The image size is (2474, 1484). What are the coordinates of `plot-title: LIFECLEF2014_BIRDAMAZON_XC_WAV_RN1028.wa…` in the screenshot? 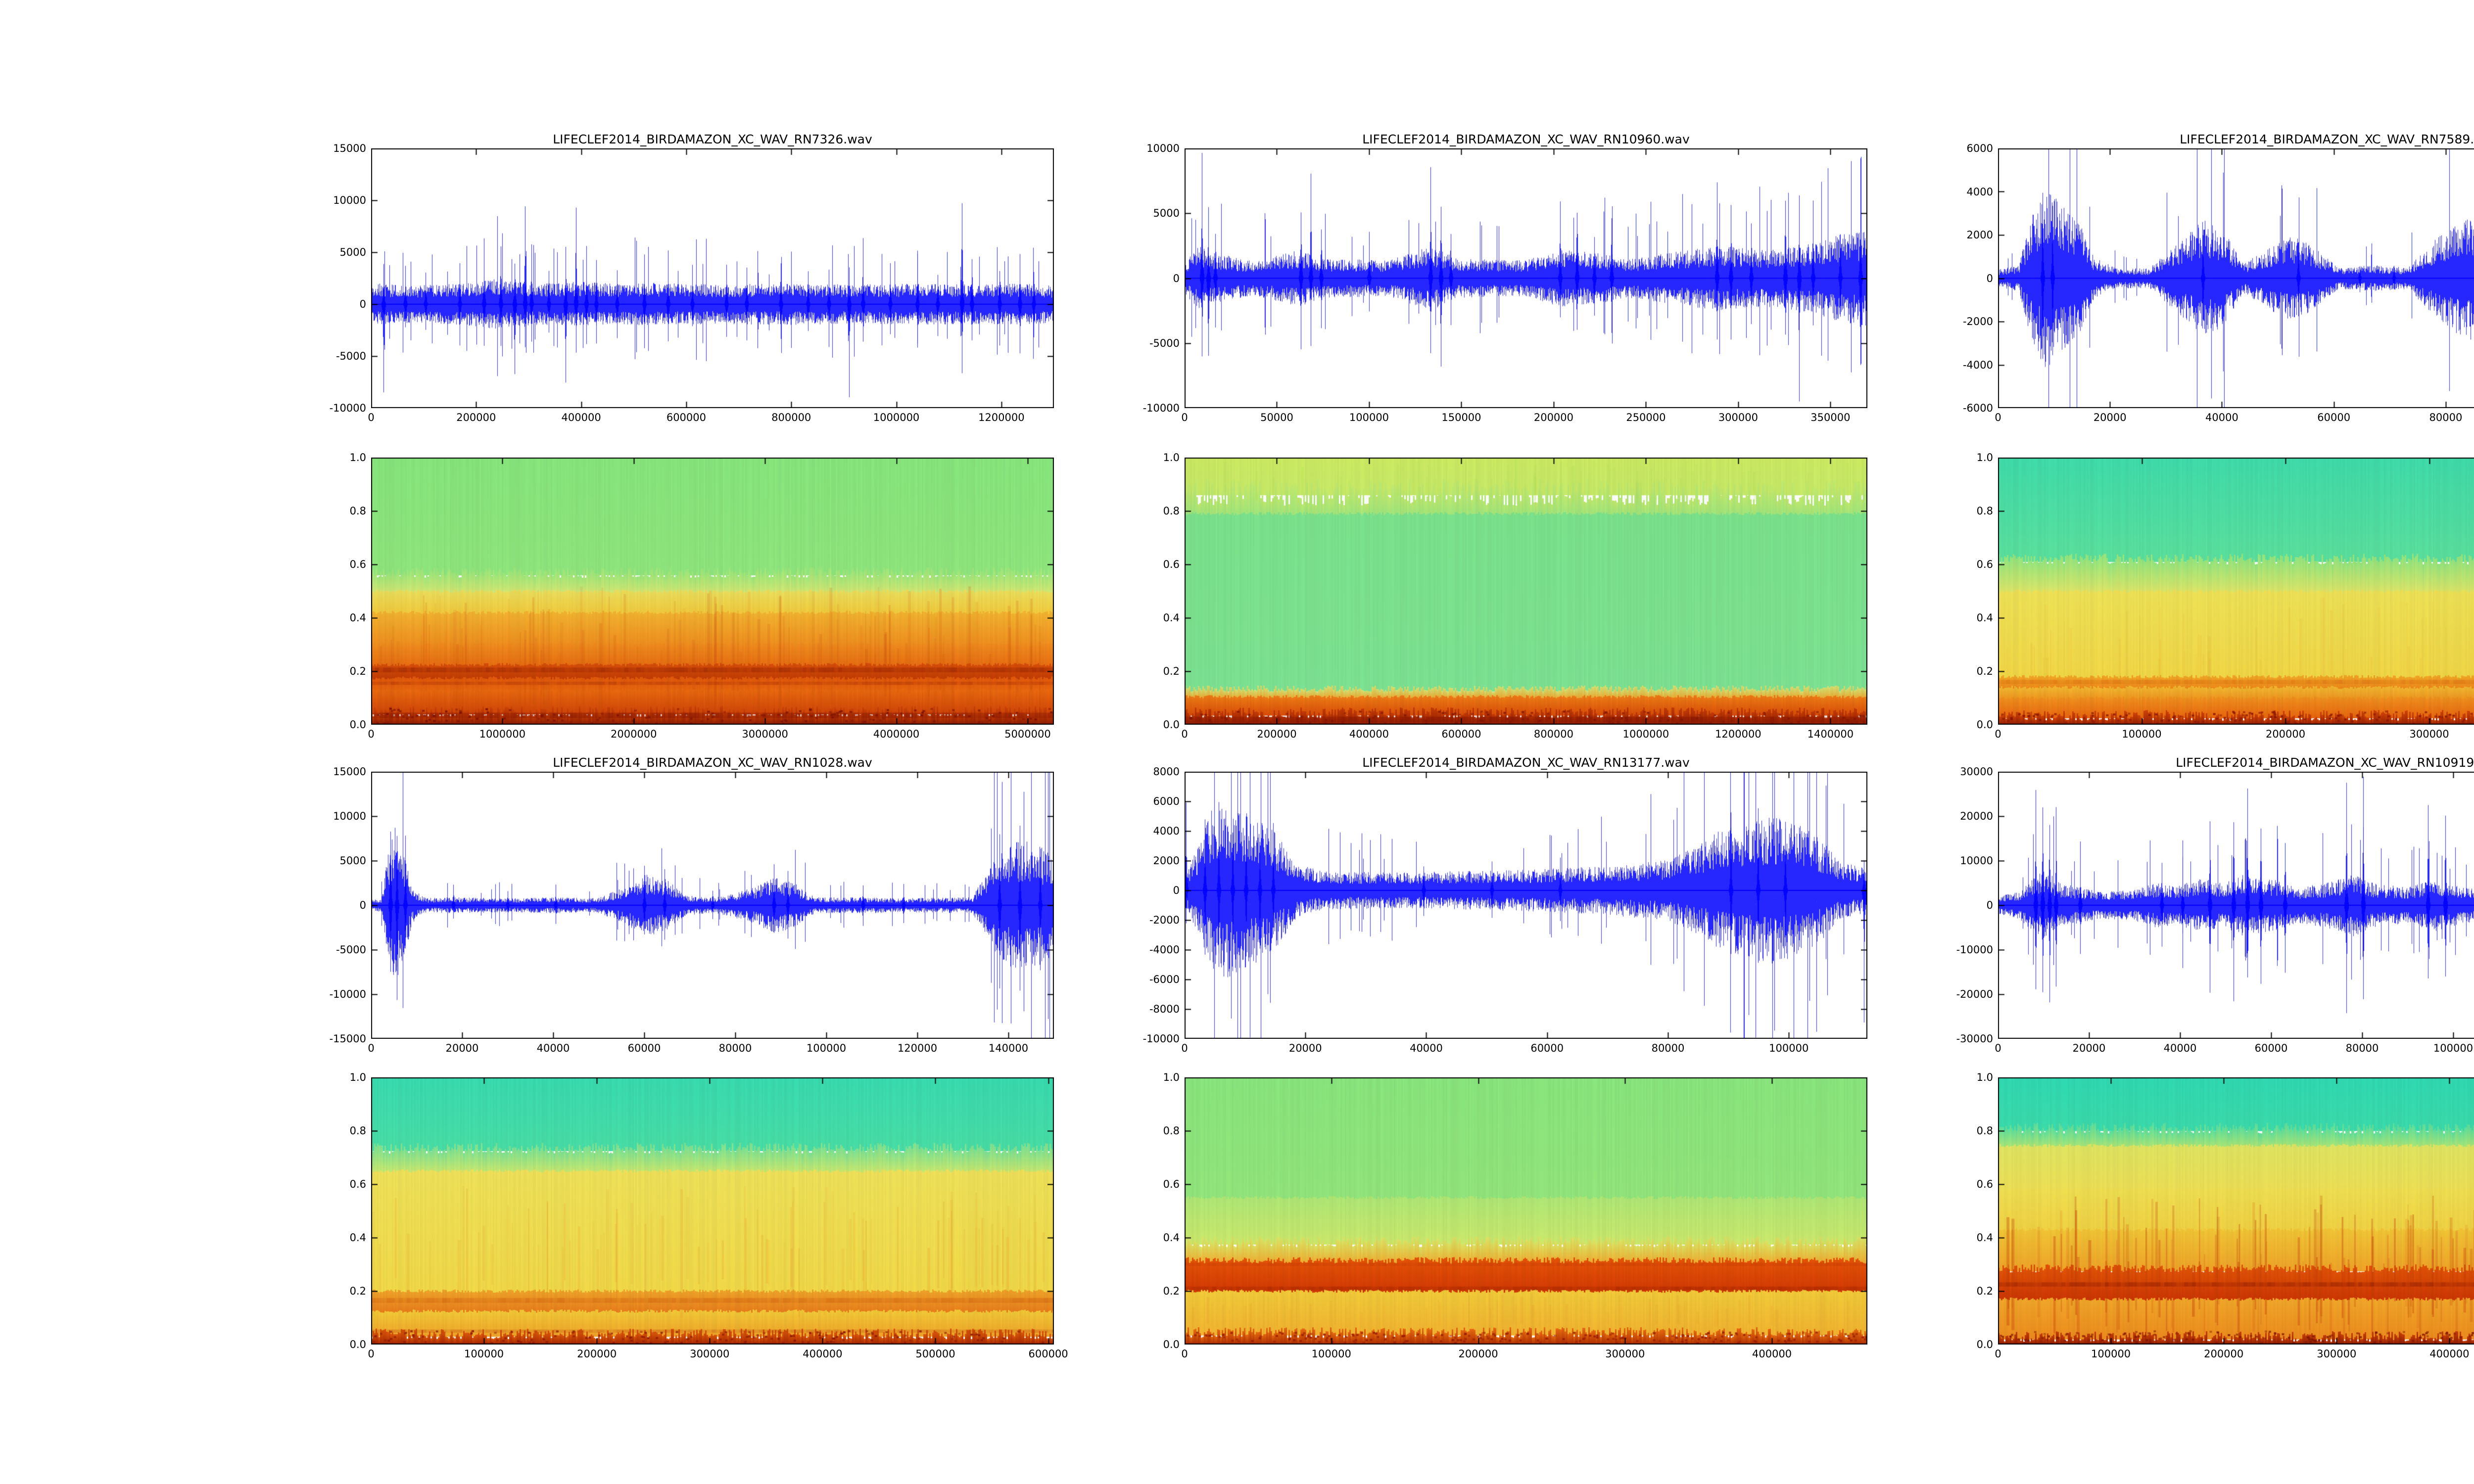 It's located at (713, 762).